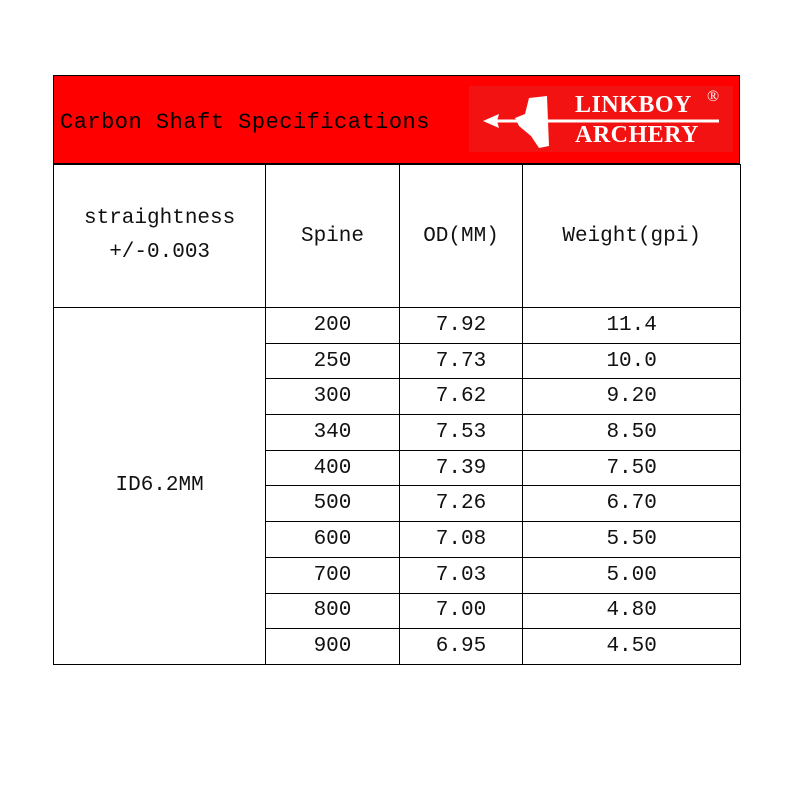  What do you see at coordinates (332, 361) in the screenshot?
I see `spine-cell: 250` at bounding box center [332, 361].